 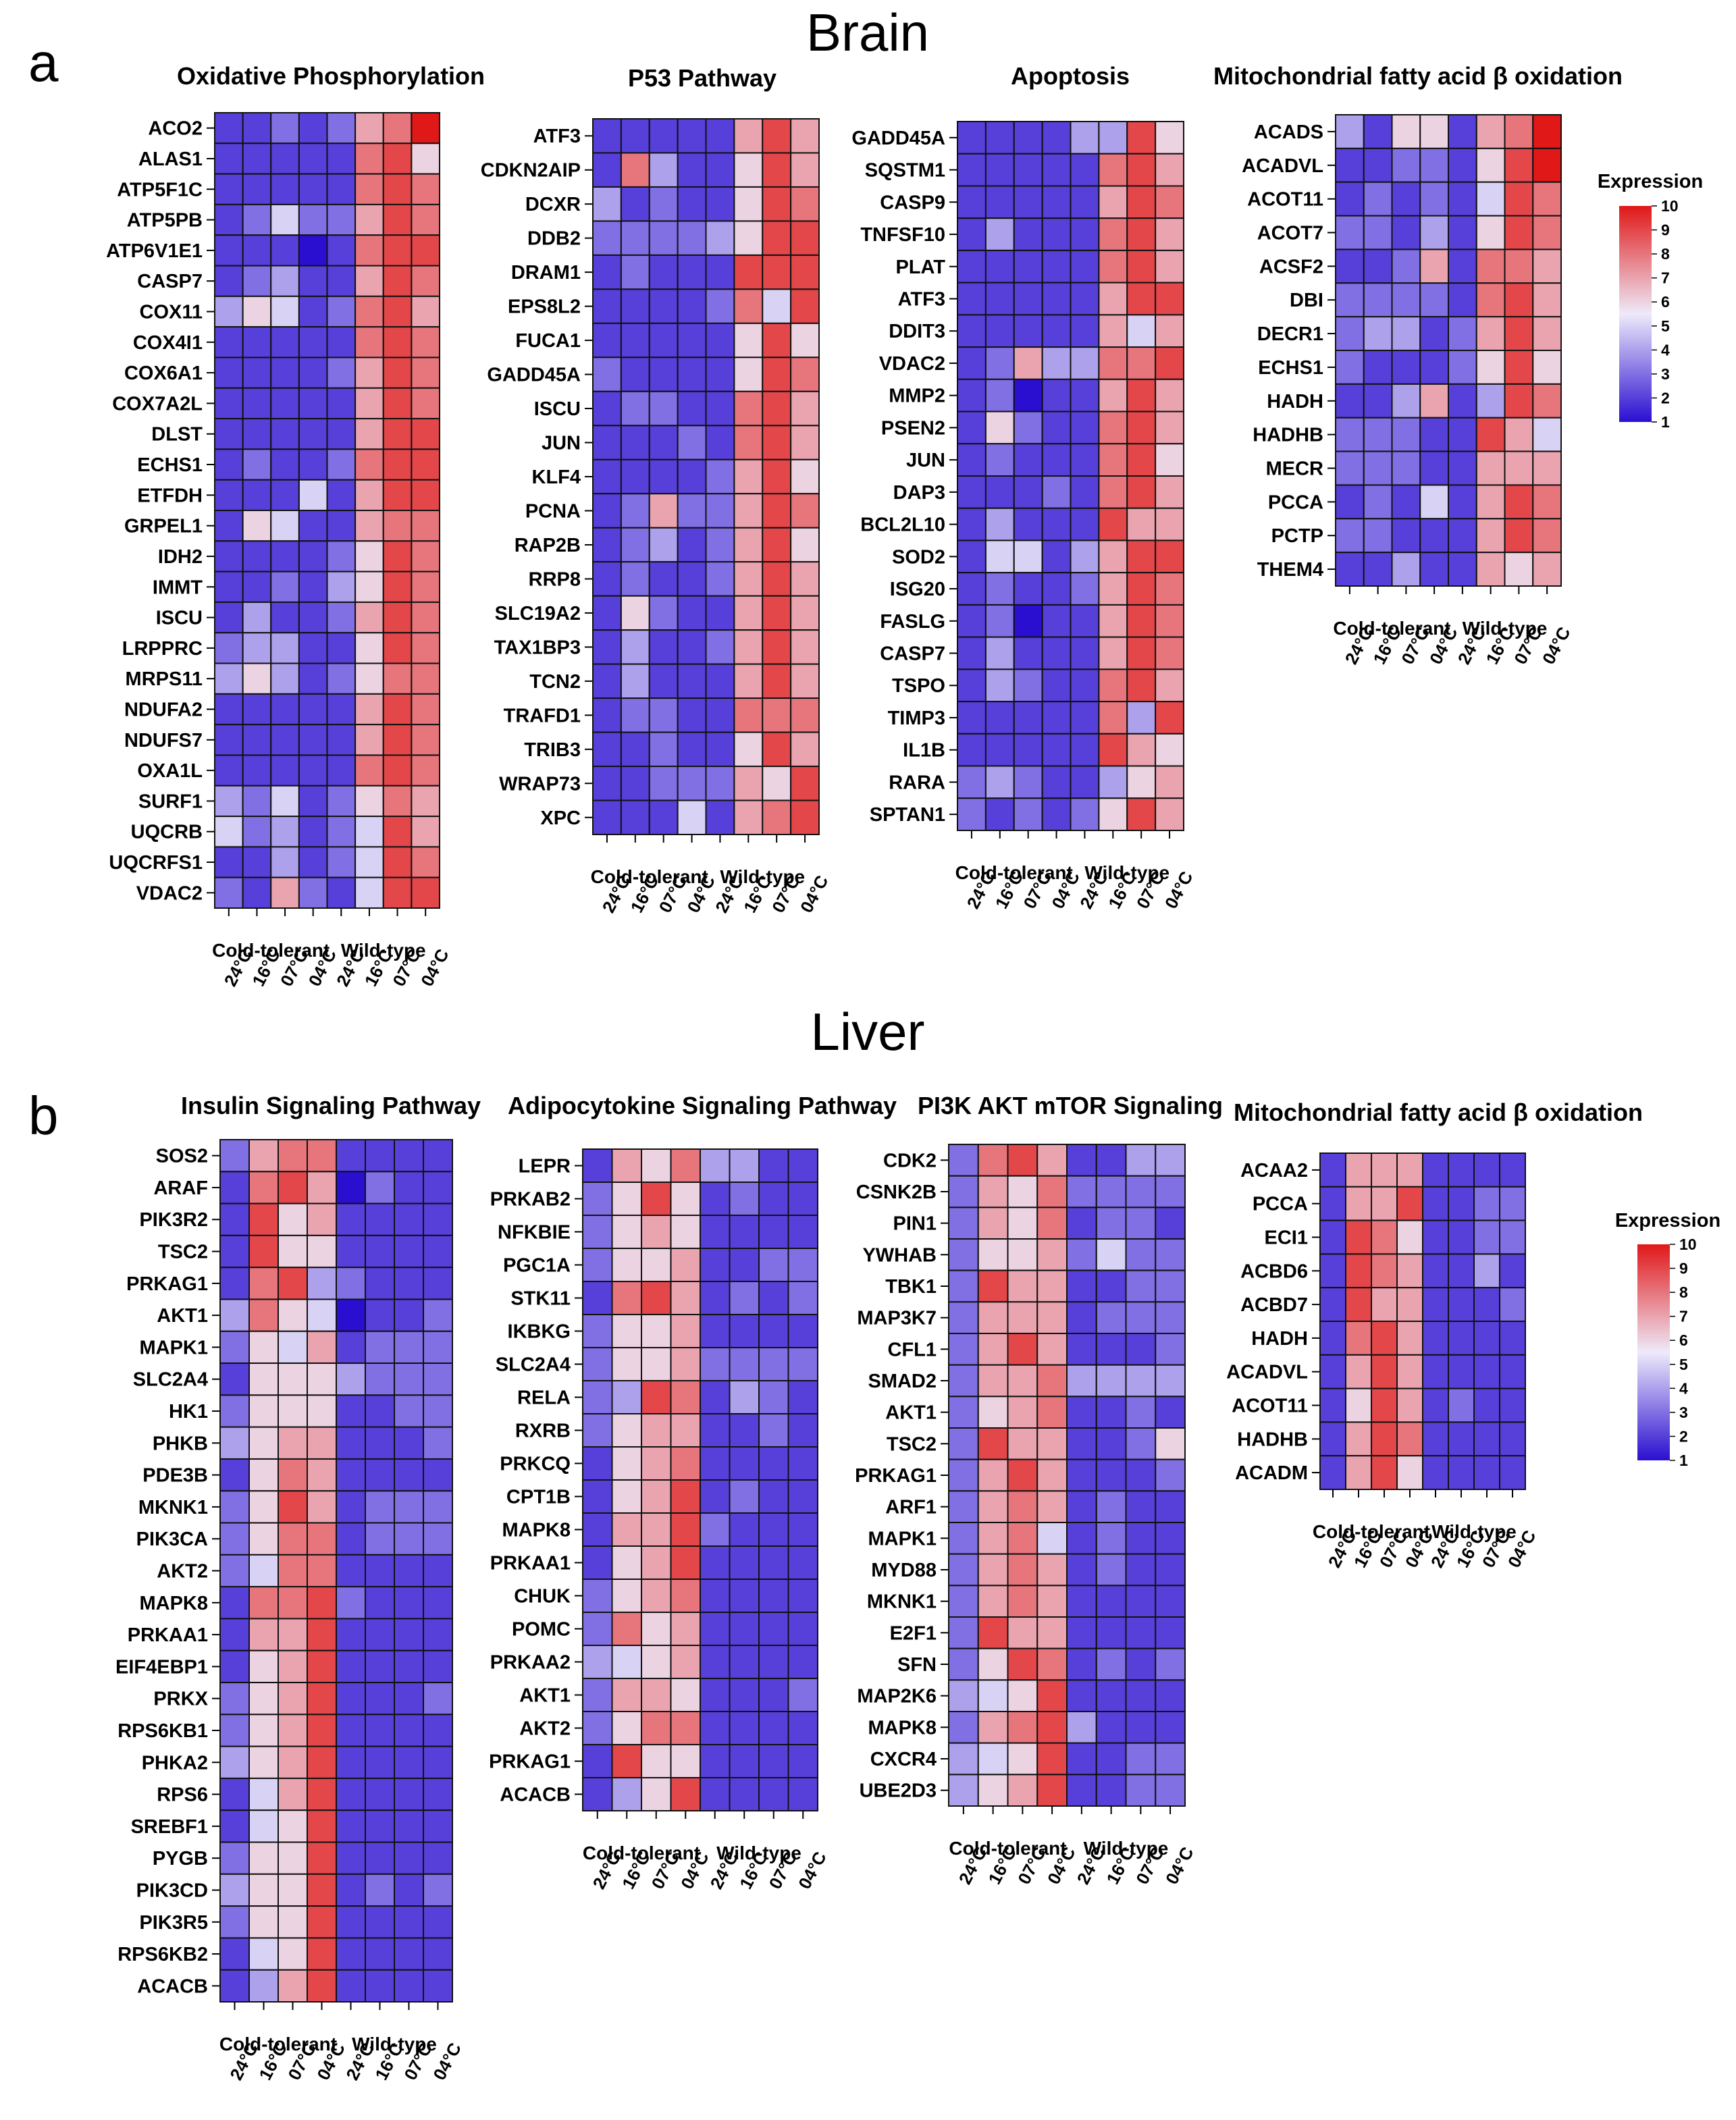 I want to click on row-label: EIF4EBP1, so click(x=161, y=1667).